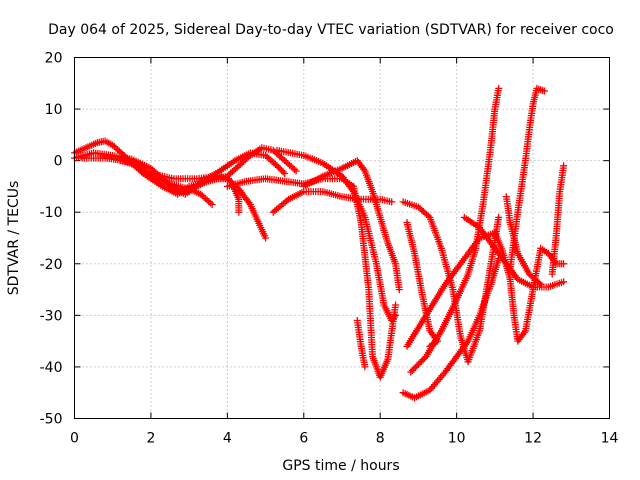 The width and height of the screenshot is (640, 480). I want to click on x-tick-label: 4, so click(227, 439).